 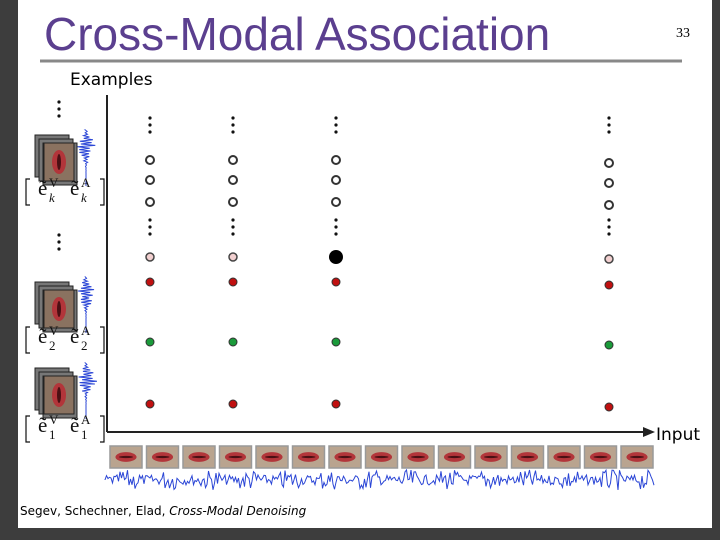 What do you see at coordinates (237, 511) in the screenshot?
I see `work-title: Cross-Modal Denoising` at bounding box center [237, 511].